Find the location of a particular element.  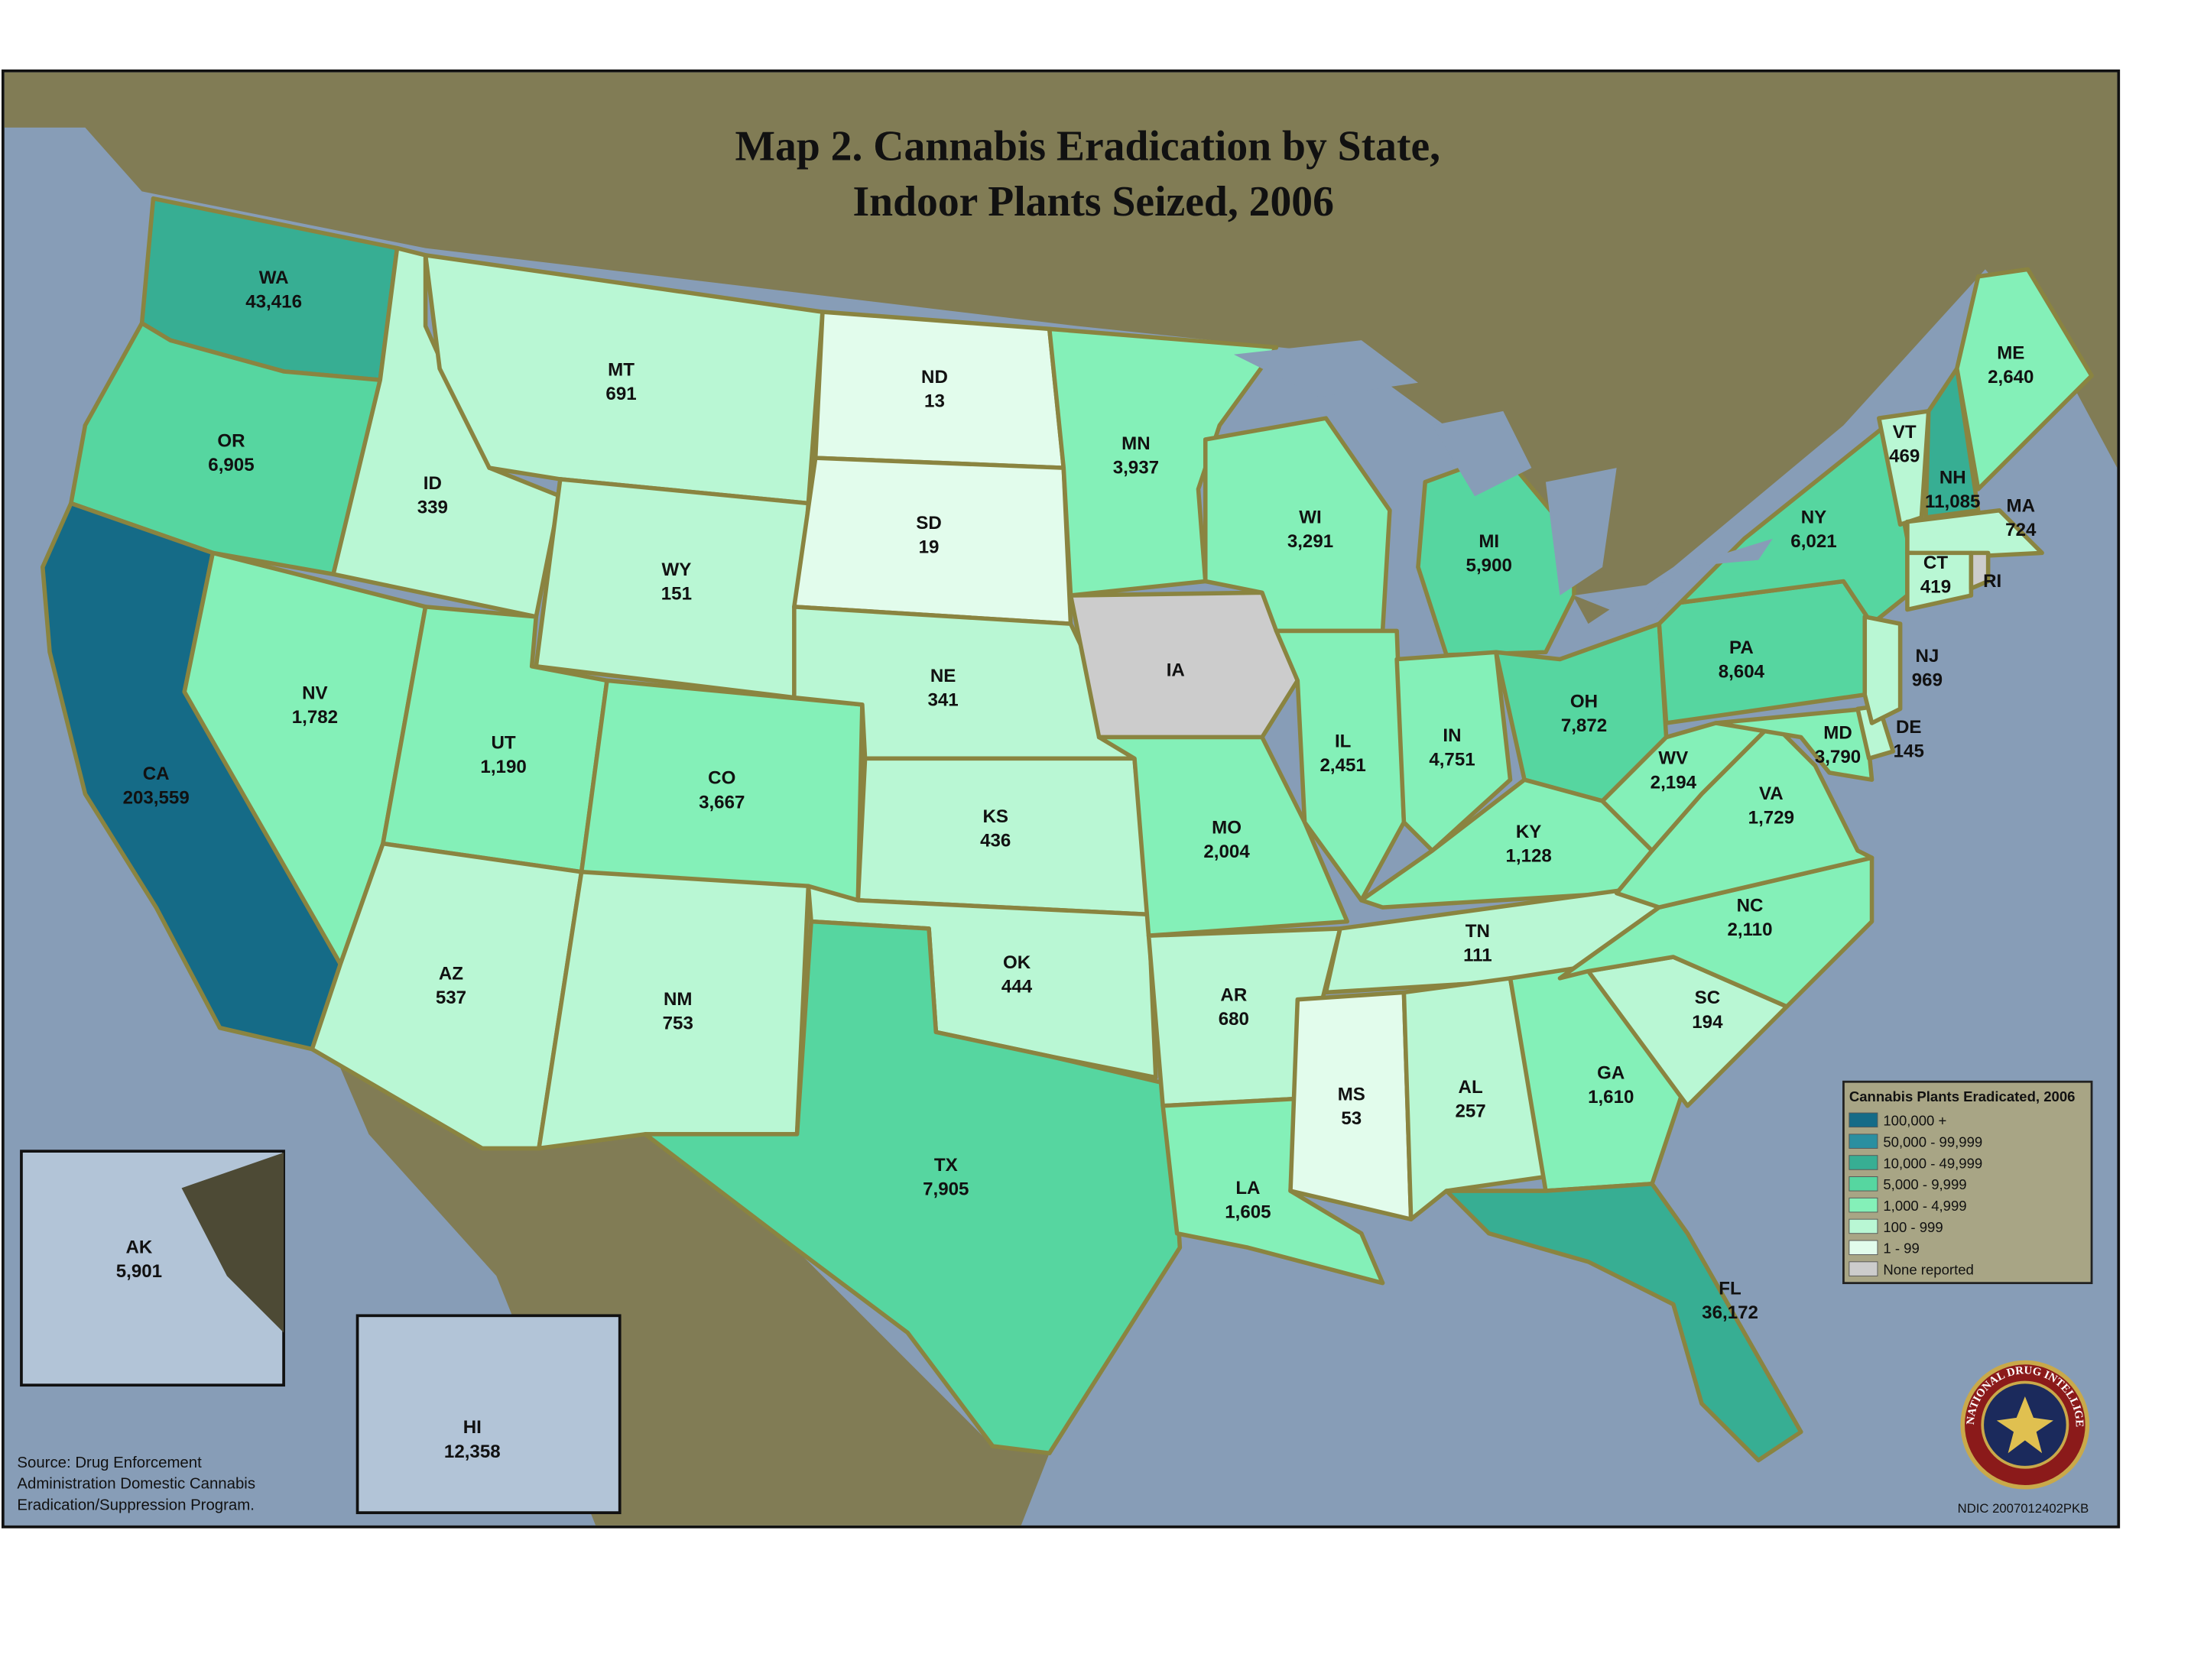

state-value: 724 is located at coordinates (2021, 530).